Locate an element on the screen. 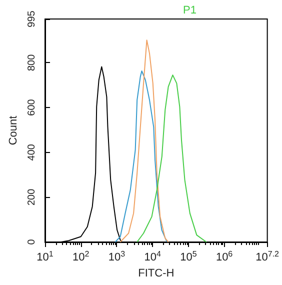 The image size is (282, 285). y-tick-label: 0 is located at coordinates (32, 241).